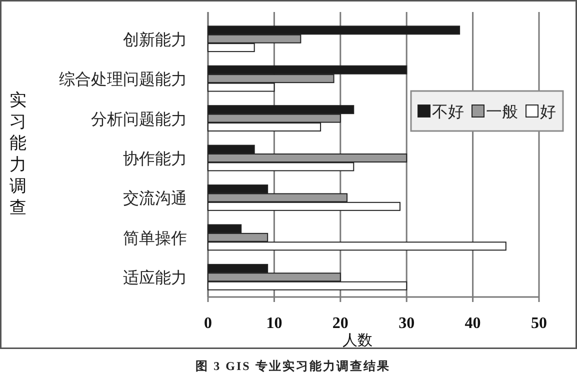  I want to click on y-tick-label: 创新能力, so click(155, 39).